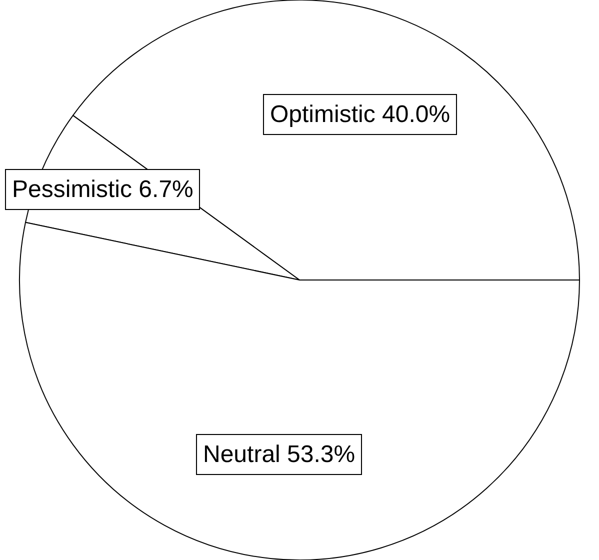 The image size is (599, 560). I want to click on slice-label: Pessimistic 6.7%, so click(103, 189).